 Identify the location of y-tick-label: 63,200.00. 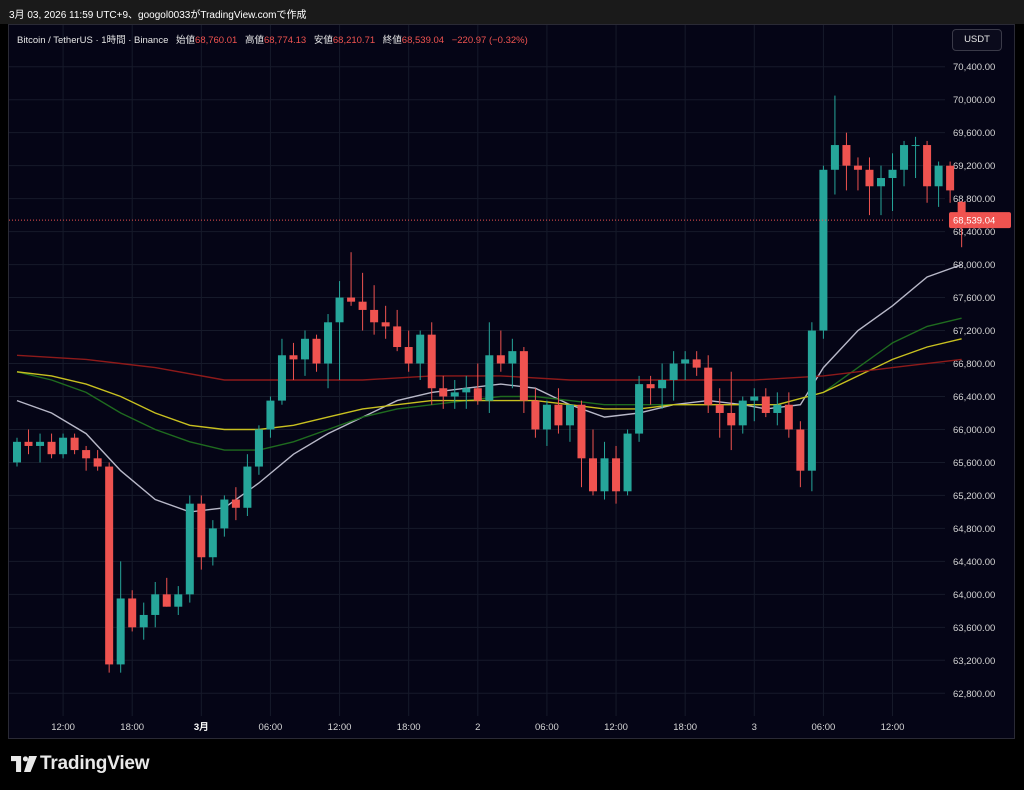
(974, 661).